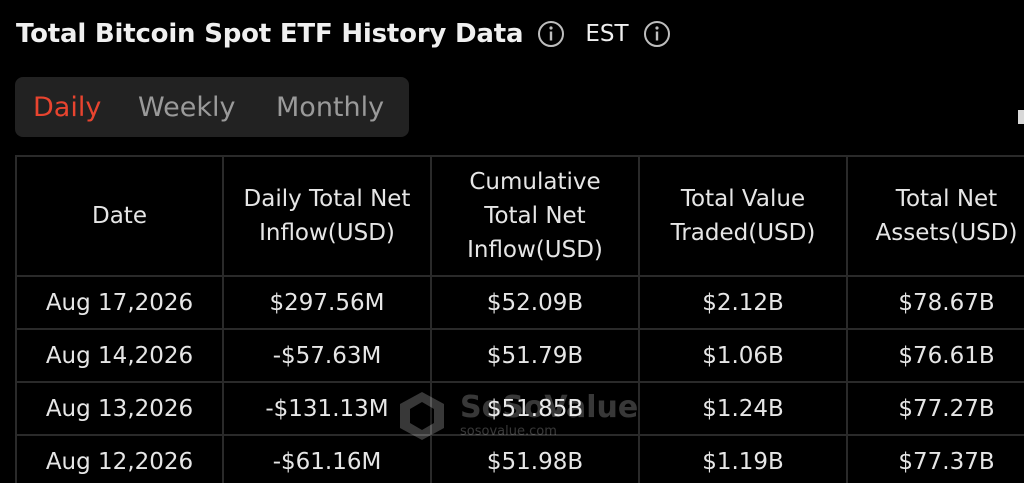 The image size is (1024, 483). Describe the element at coordinates (119, 458) in the screenshot. I see `cell-date: Aug 12,2026` at that location.